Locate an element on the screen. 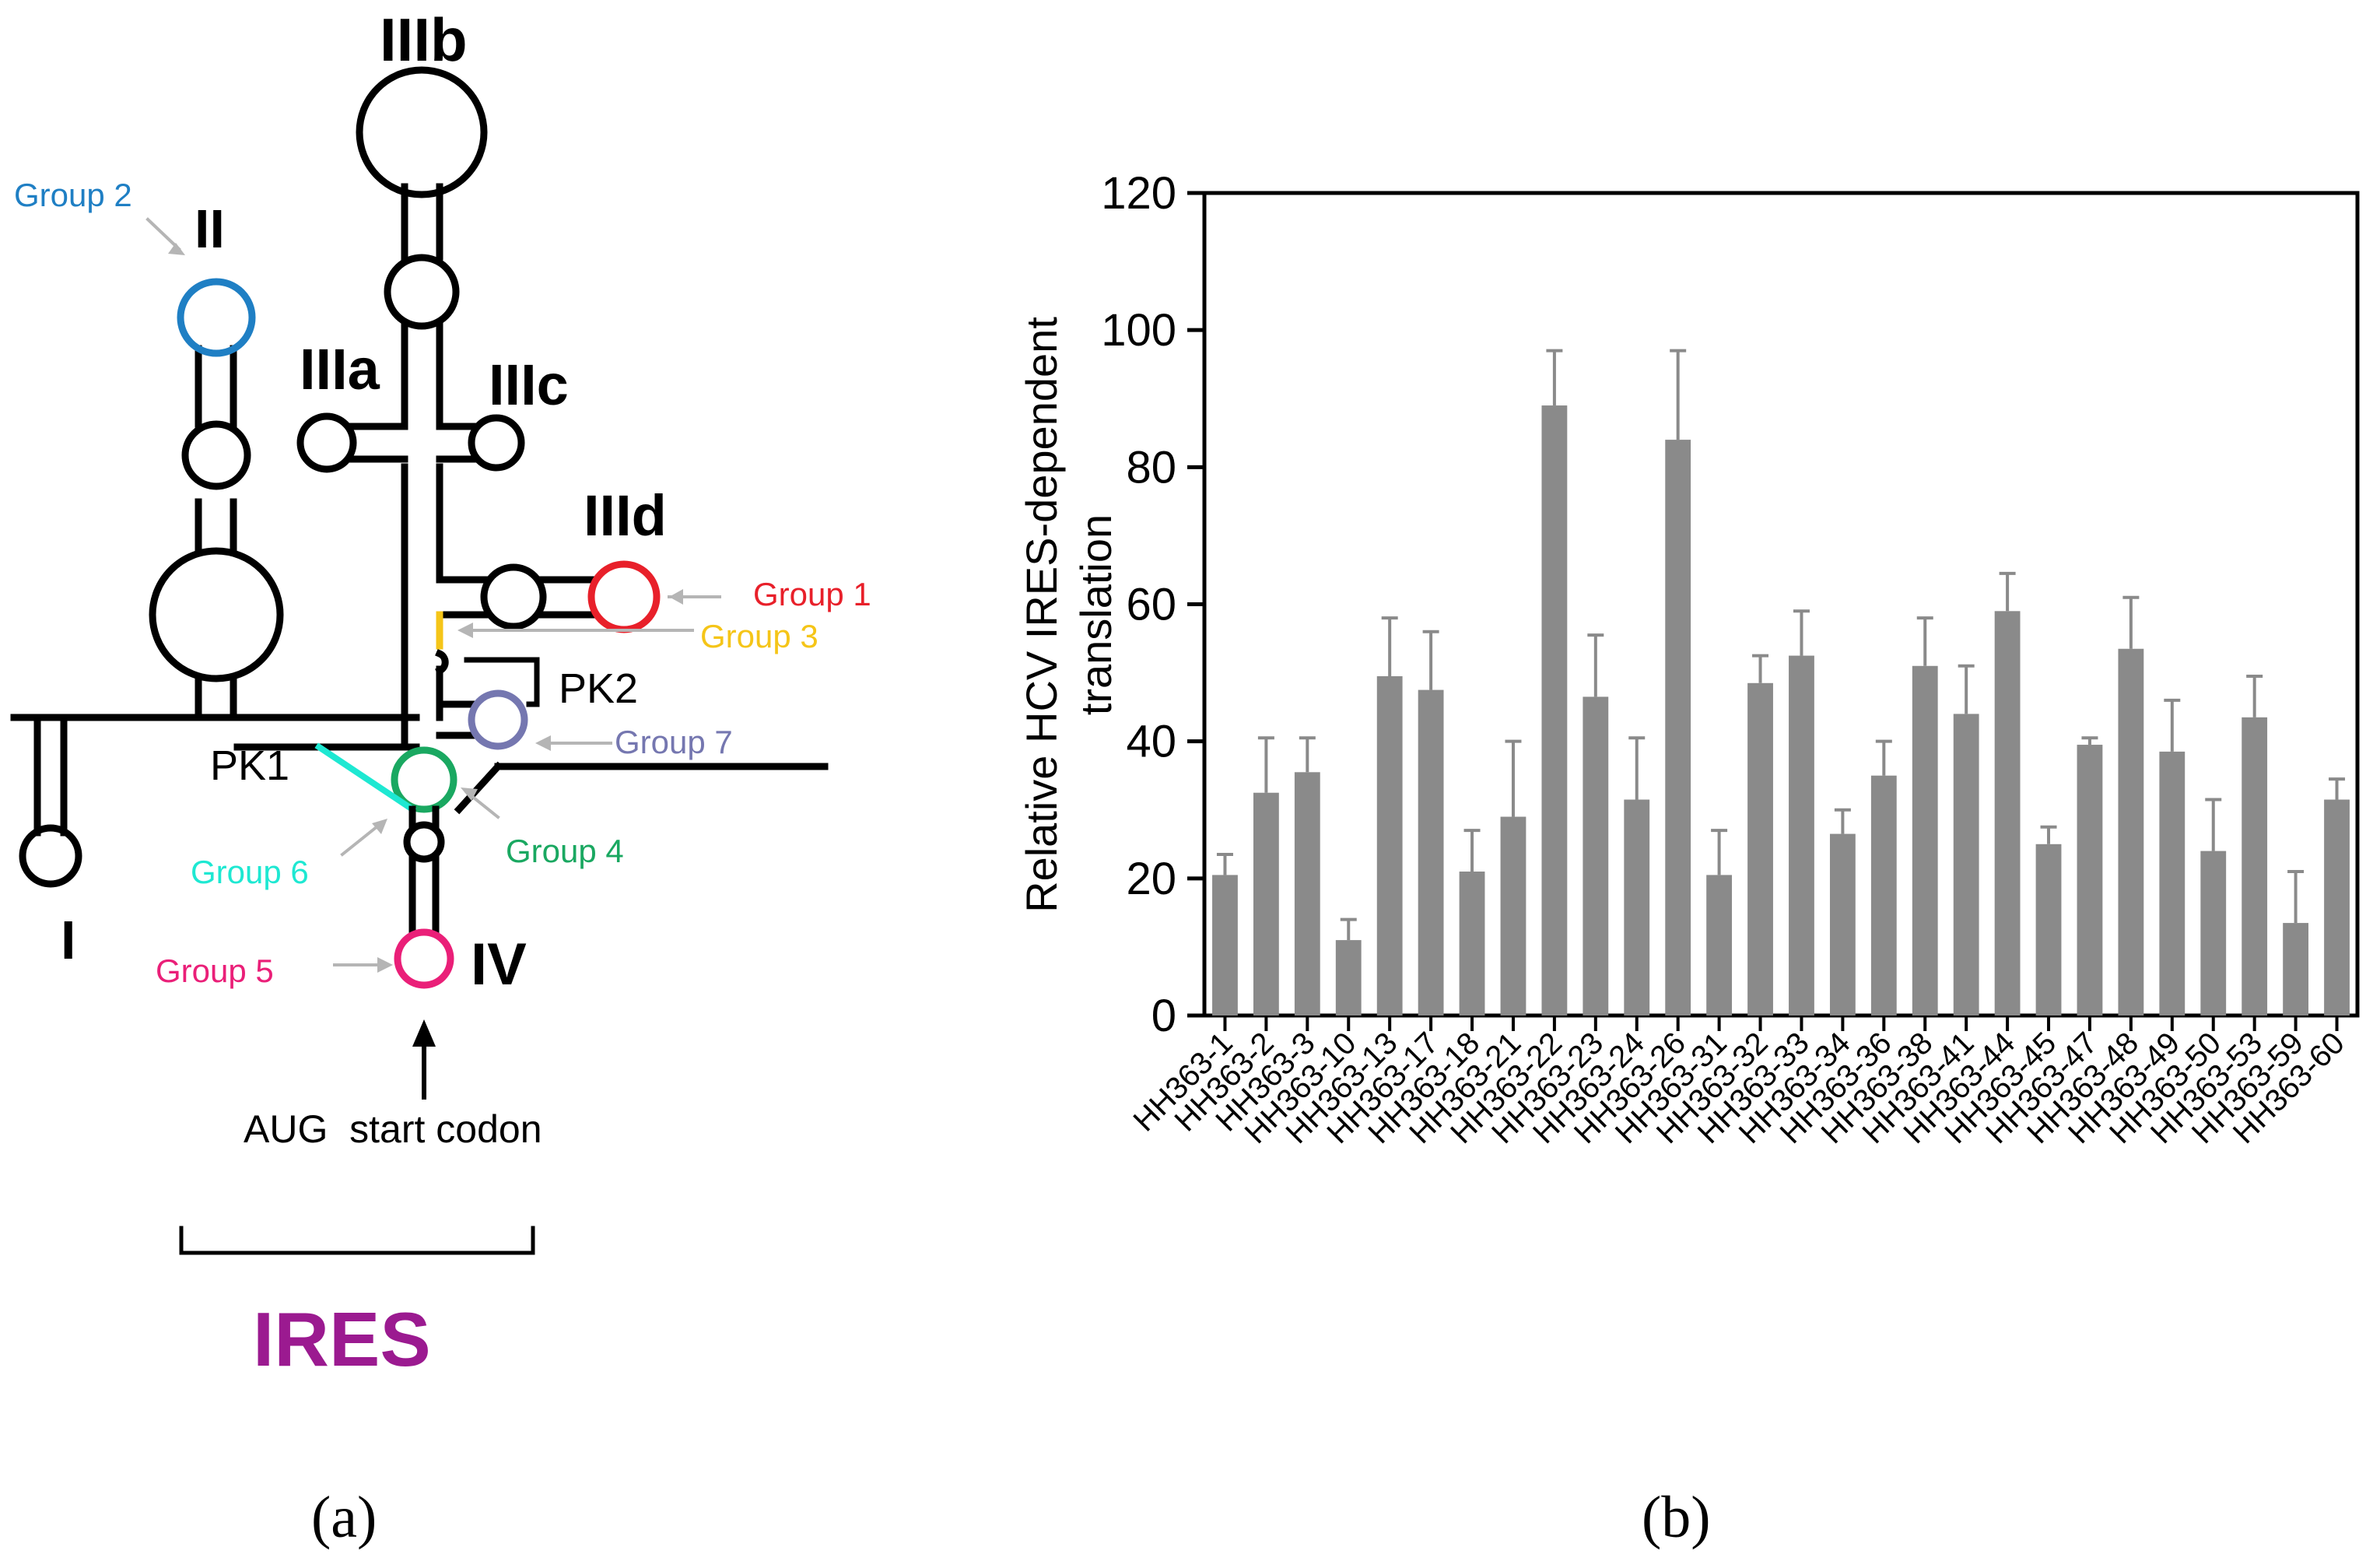 The image size is (2380, 1568). start-codon-label: AUG start codon is located at coordinates (393, 1129).